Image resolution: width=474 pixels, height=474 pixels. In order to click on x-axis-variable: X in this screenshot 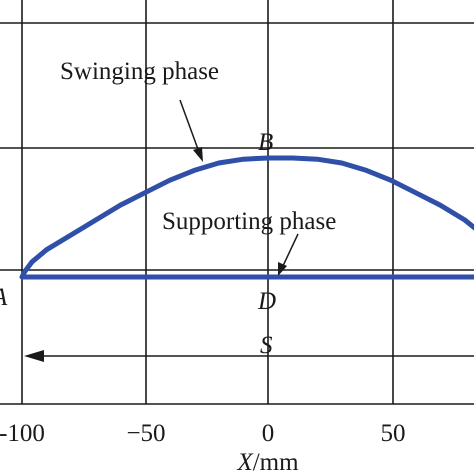, I will do `click(245, 461)`.